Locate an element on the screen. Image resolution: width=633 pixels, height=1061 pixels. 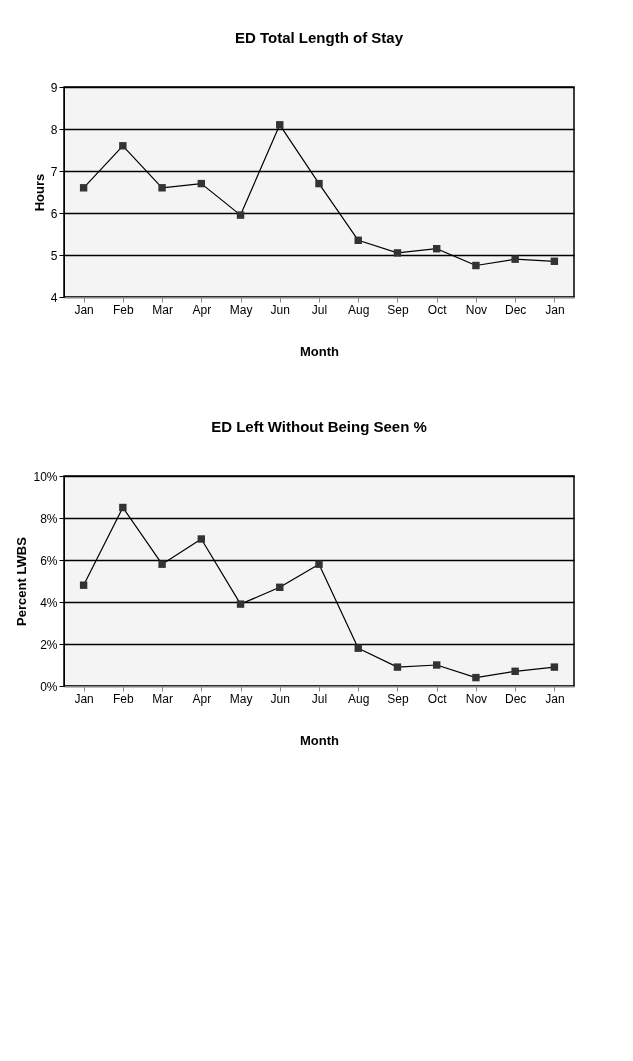
y-tick-label: 5 is located at coordinates (54, 255).